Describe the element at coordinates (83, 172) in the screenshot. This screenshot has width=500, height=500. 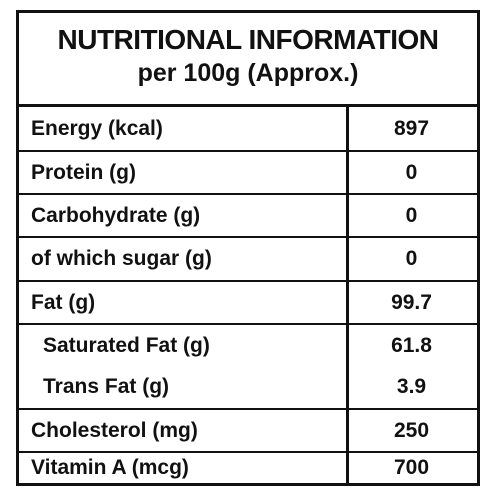
I see `row-label: Protein (g)` at that location.